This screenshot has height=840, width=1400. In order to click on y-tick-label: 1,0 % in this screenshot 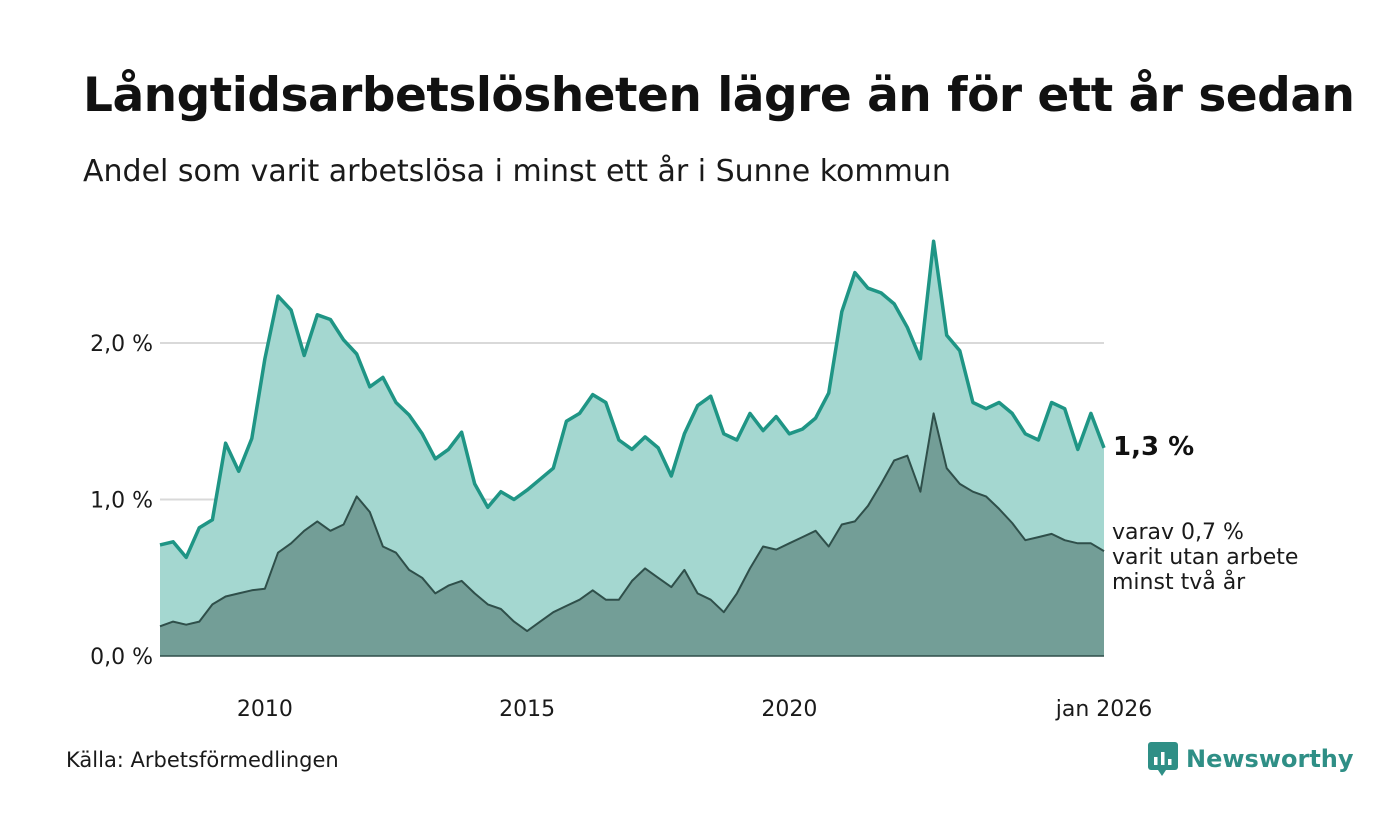, I will do `click(121, 501)`.